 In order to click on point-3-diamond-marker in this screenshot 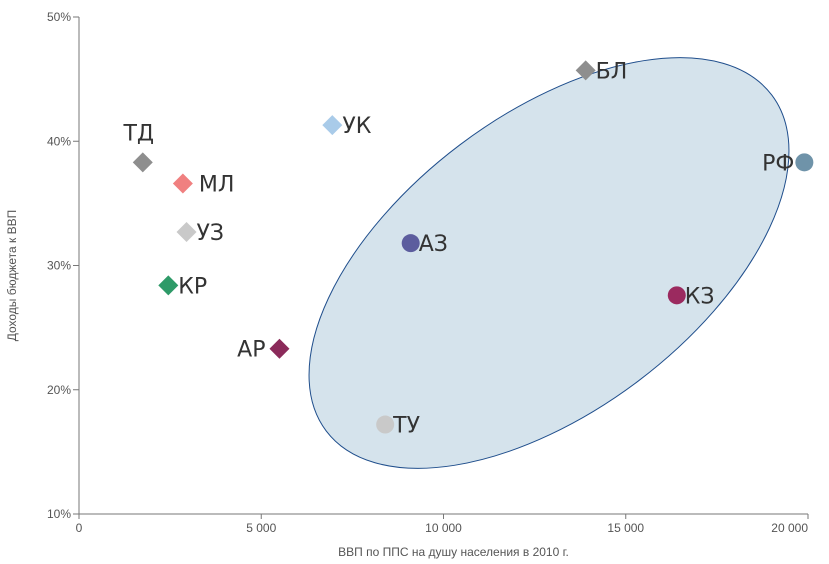, I will do `click(182, 183)`.